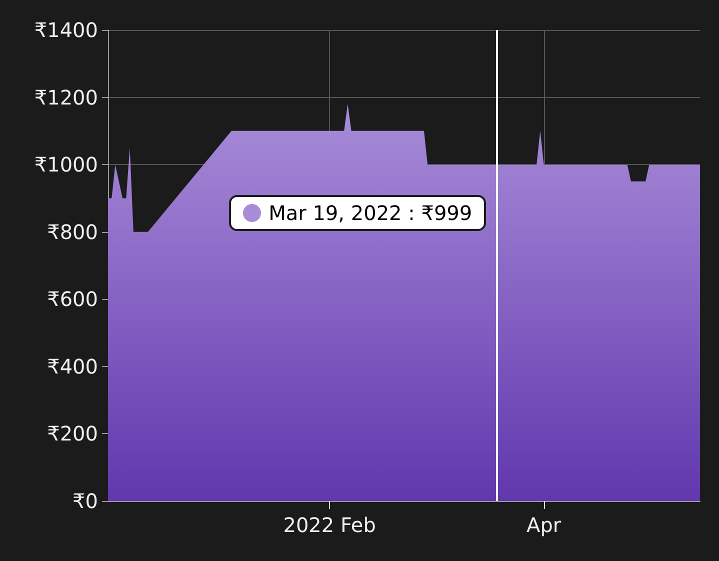 Image resolution: width=719 pixels, height=561 pixels. I want to click on y-tick-label: ₹600, so click(72, 299).